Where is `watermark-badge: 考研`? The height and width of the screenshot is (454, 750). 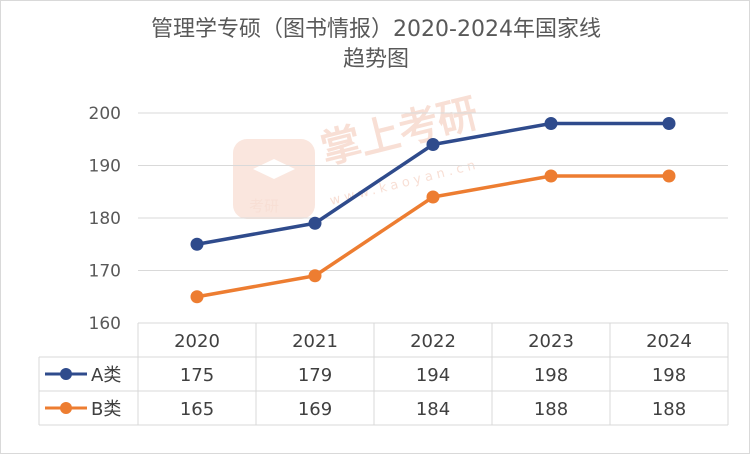
watermark-badge: 考研 is located at coordinates (264, 206).